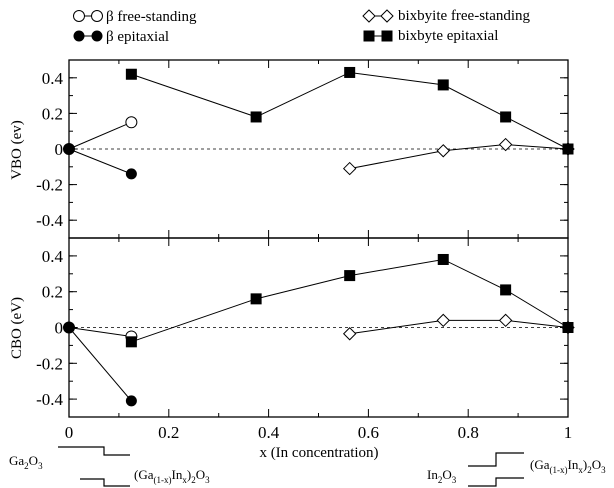 The image size is (614, 488). I want to click on band-left-top-label: Ga2O3, so click(26, 462).